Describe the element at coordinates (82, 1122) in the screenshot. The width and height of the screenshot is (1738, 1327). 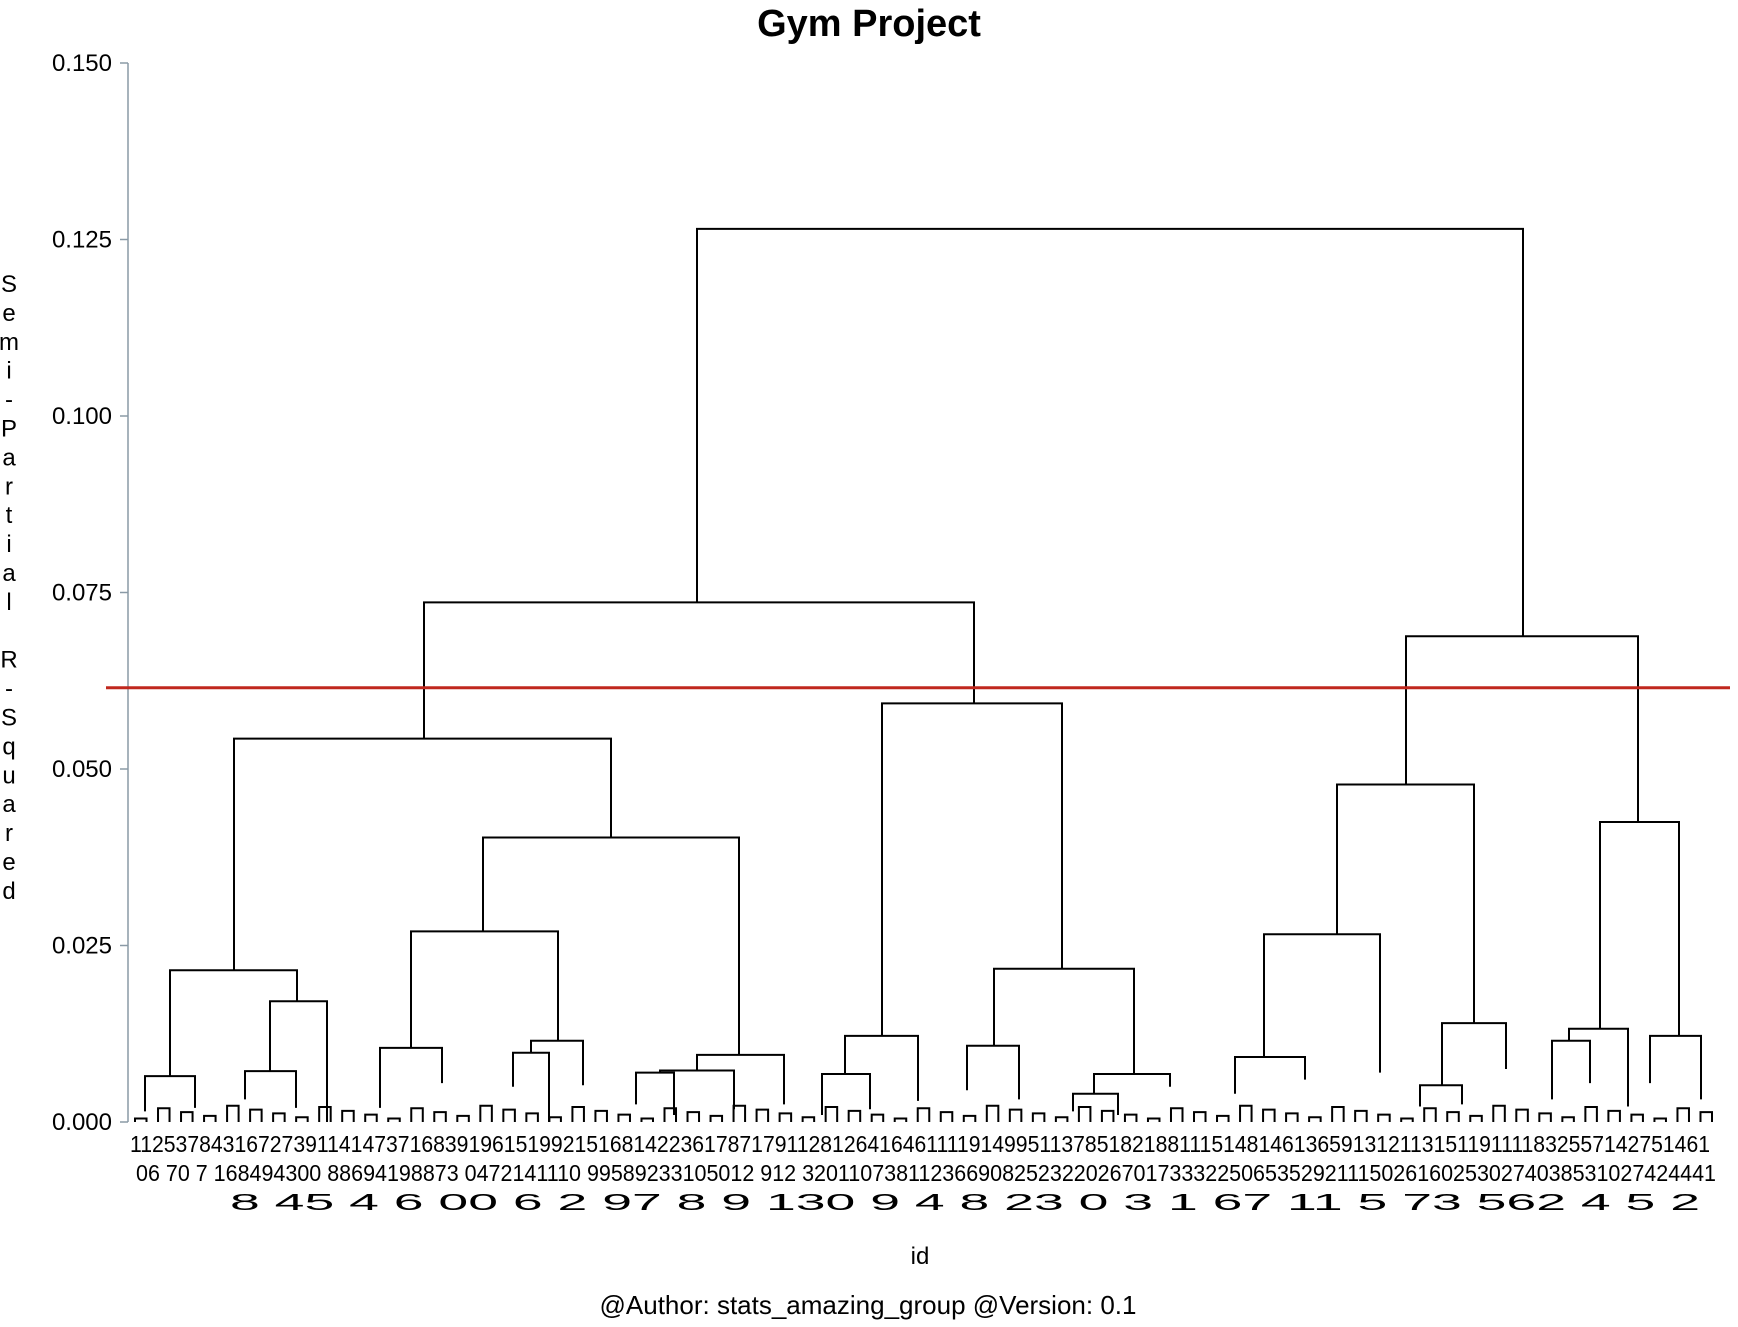
I see `y-tick-label: 0.000` at that location.